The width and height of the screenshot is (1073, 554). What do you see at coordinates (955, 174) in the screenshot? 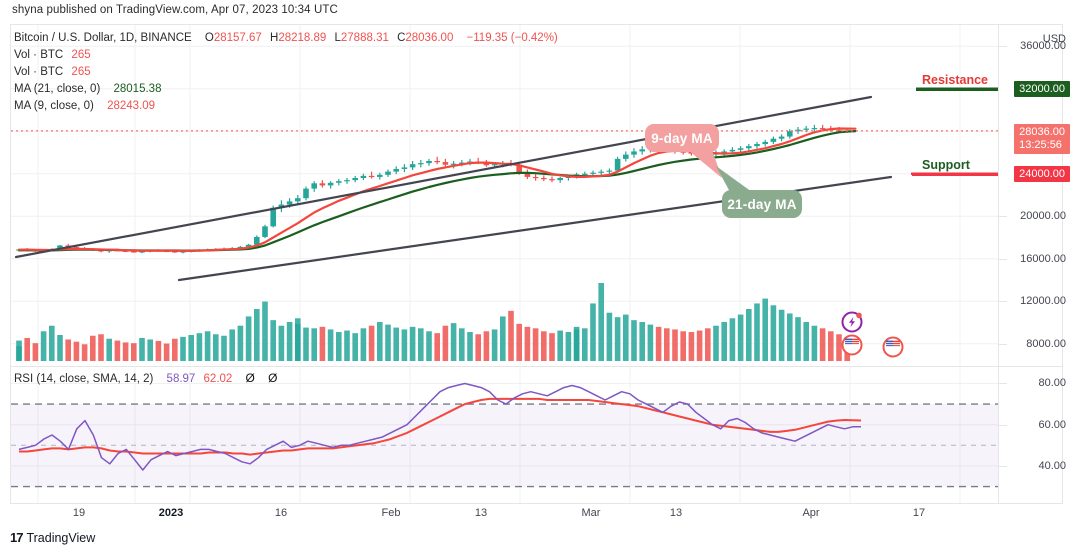
I see `support-line` at bounding box center [955, 174].